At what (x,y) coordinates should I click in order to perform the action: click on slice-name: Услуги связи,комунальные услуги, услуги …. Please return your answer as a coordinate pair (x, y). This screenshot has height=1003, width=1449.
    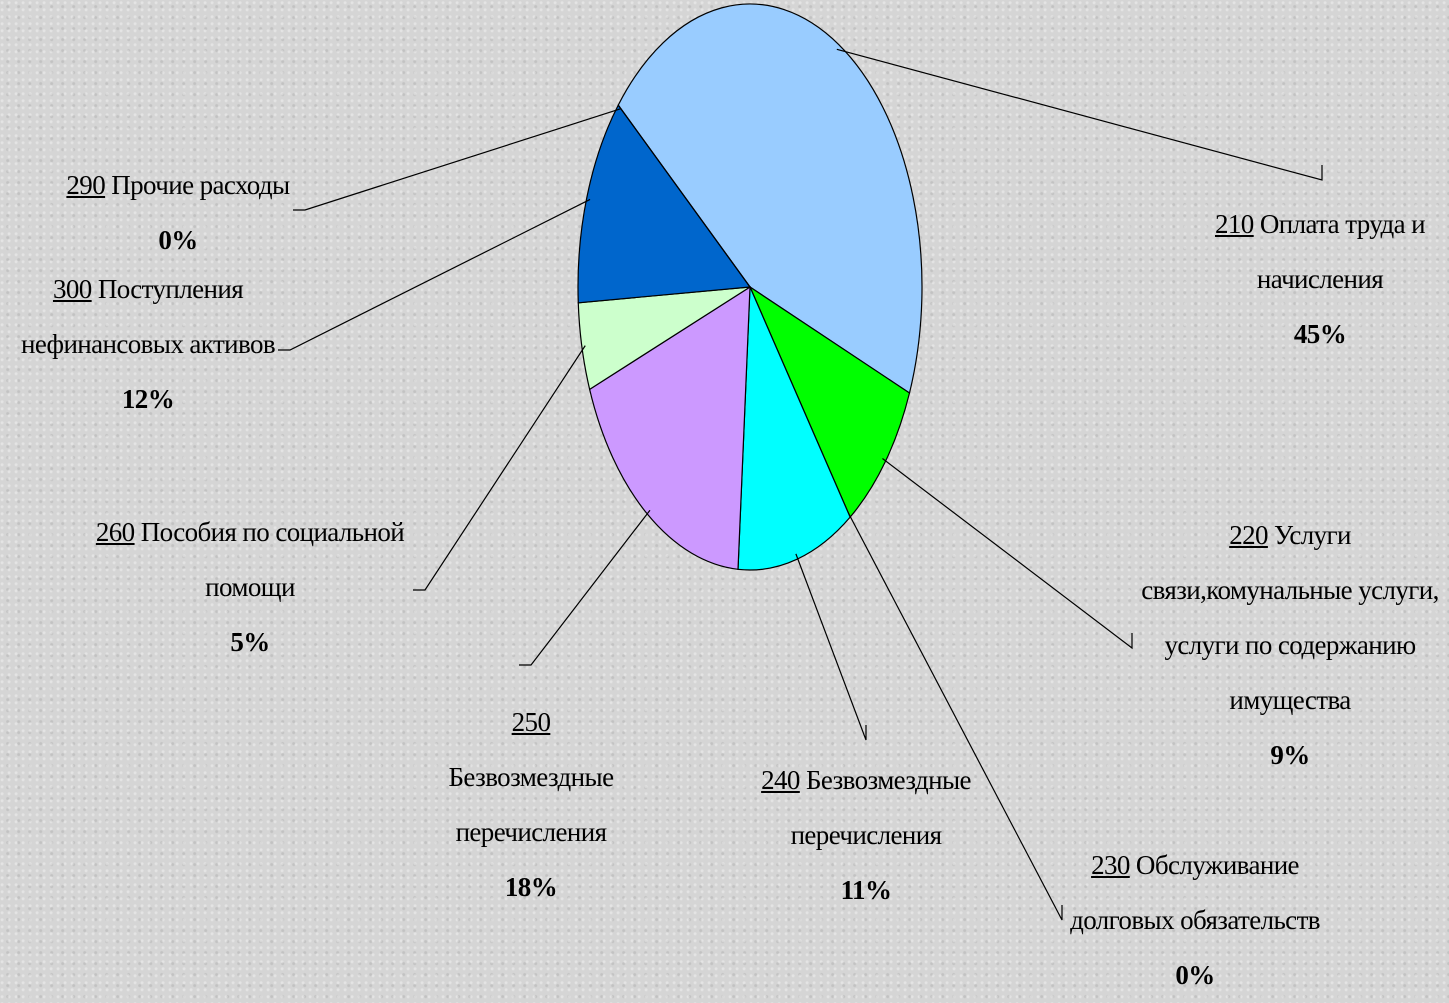
    Looking at the image, I should click on (1290, 617).